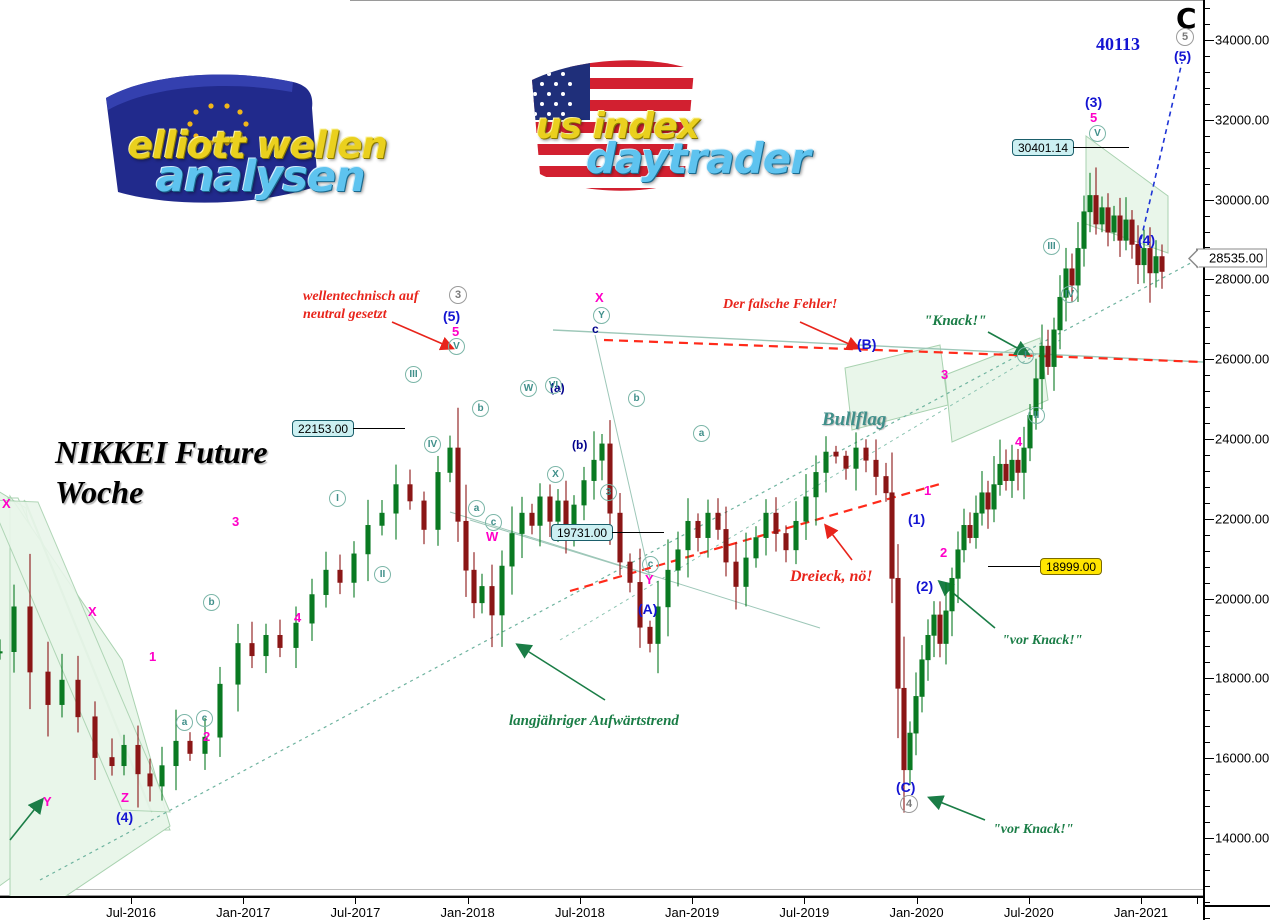  What do you see at coordinates (903, 351) in the screenshot?
I see `red-trendline-upper` at bounding box center [903, 351].